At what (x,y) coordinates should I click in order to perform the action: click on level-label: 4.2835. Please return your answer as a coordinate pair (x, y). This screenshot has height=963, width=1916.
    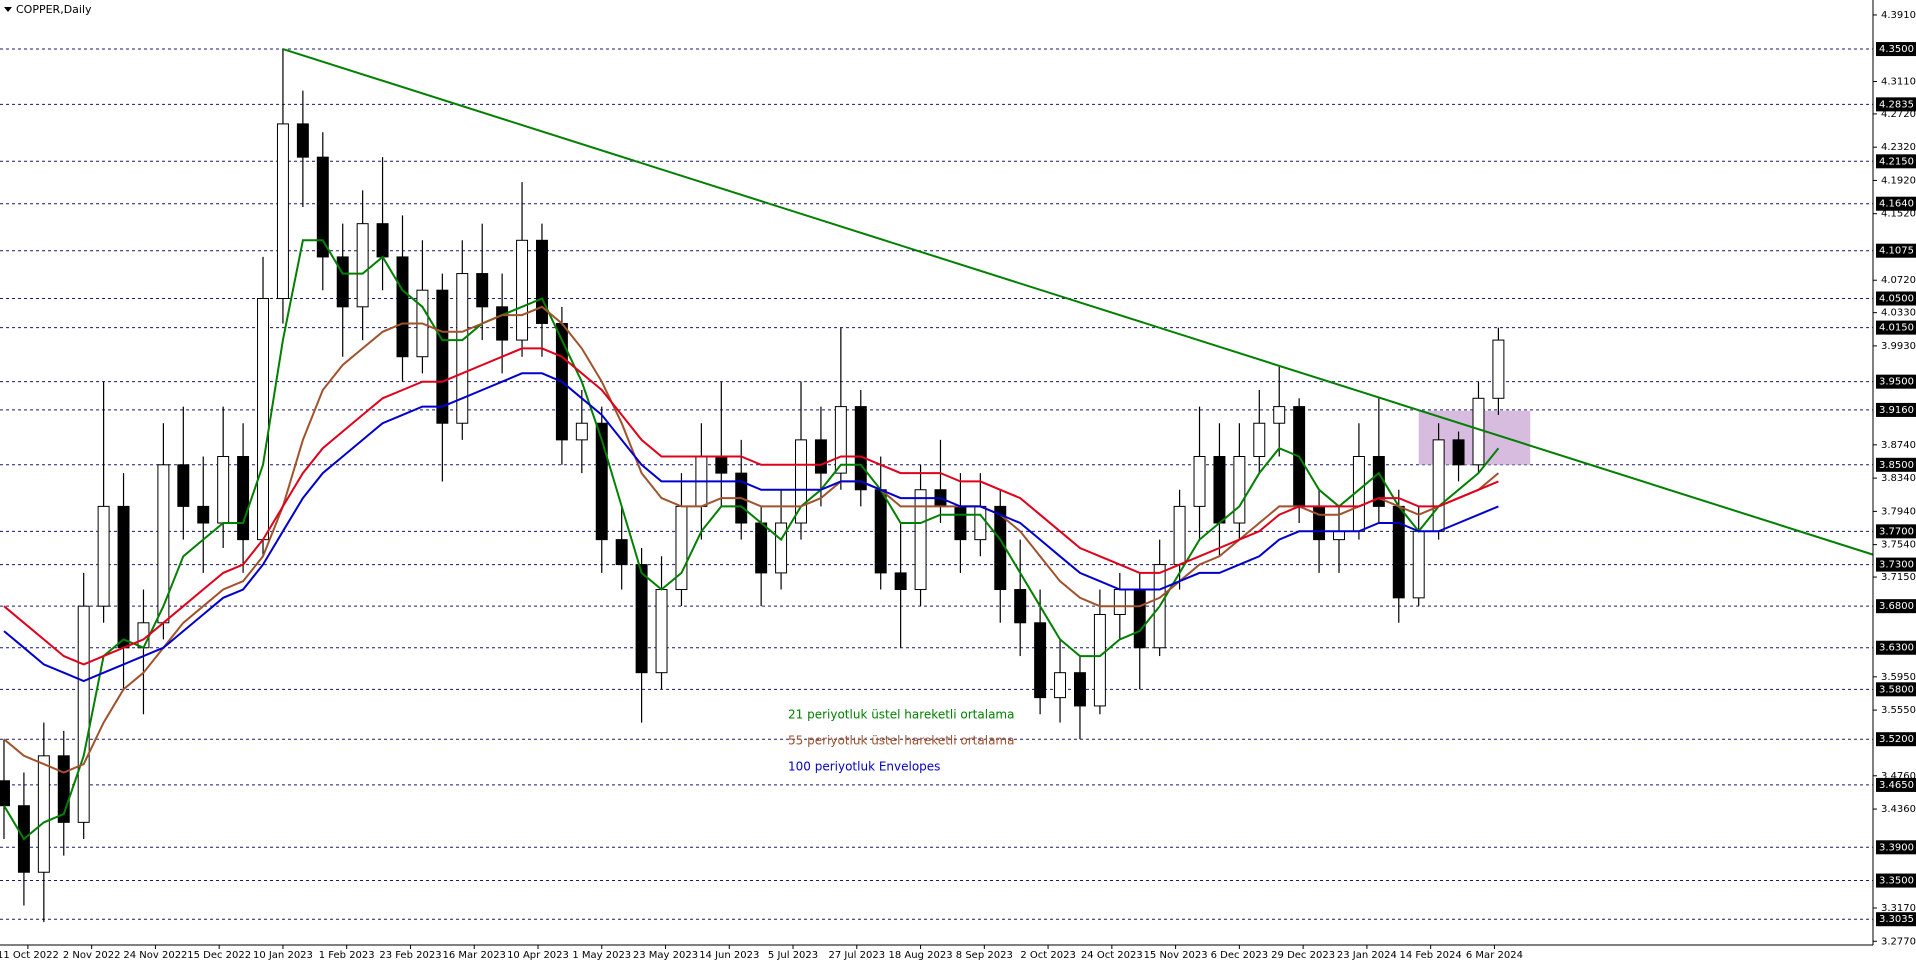
    Looking at the image, I should click on (1896, 104).